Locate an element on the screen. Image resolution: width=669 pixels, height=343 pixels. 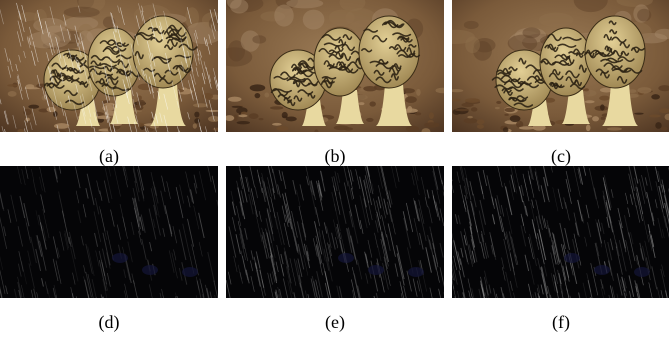
panel-f-residual is located at coordinates (560, 232).